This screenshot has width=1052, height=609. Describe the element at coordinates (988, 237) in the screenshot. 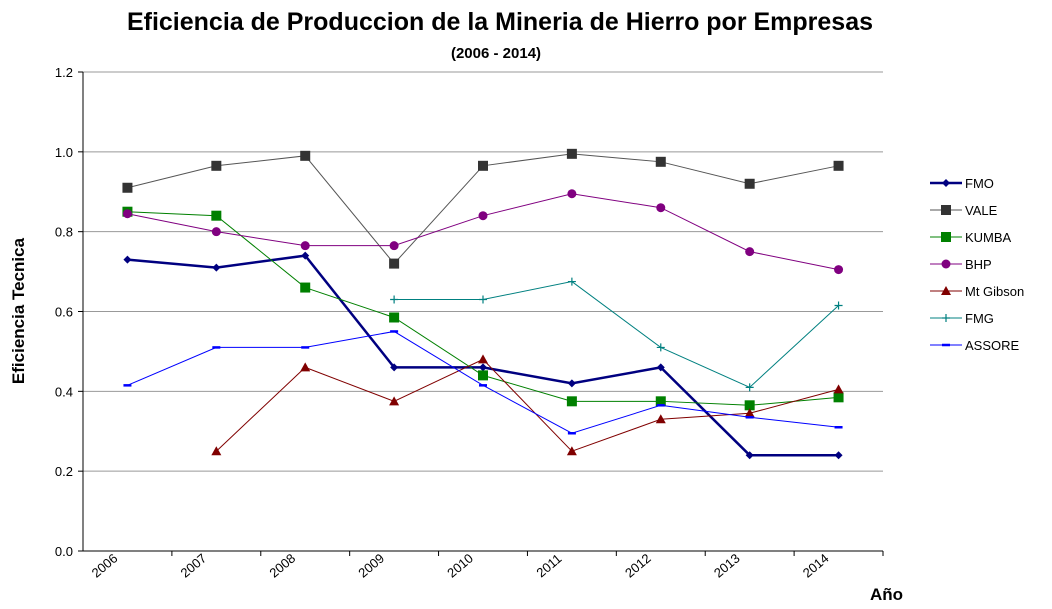

I see `legend-label: KUMBA` at that location.